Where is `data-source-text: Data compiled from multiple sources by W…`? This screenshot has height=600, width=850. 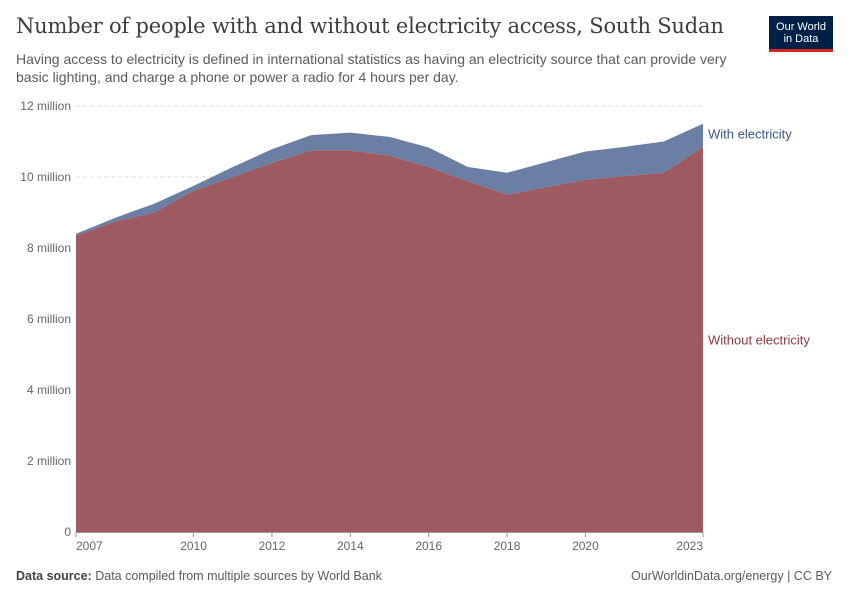
data-source-text: Data compiled from multiple sources by W… is located at coordinates (238, 576).